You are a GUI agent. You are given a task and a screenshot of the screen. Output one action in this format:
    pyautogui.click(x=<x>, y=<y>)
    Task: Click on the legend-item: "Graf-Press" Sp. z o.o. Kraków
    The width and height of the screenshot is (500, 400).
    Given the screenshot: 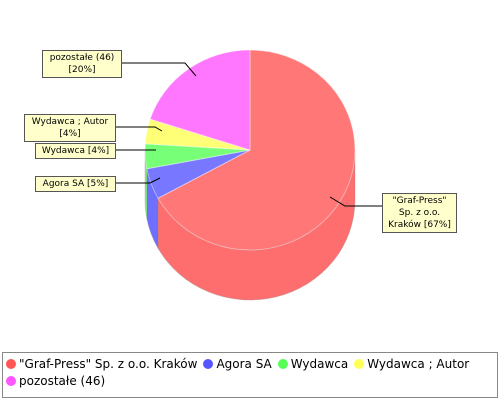 What is the action you would take?
    pyautogui.click(x=101, y=364)
    